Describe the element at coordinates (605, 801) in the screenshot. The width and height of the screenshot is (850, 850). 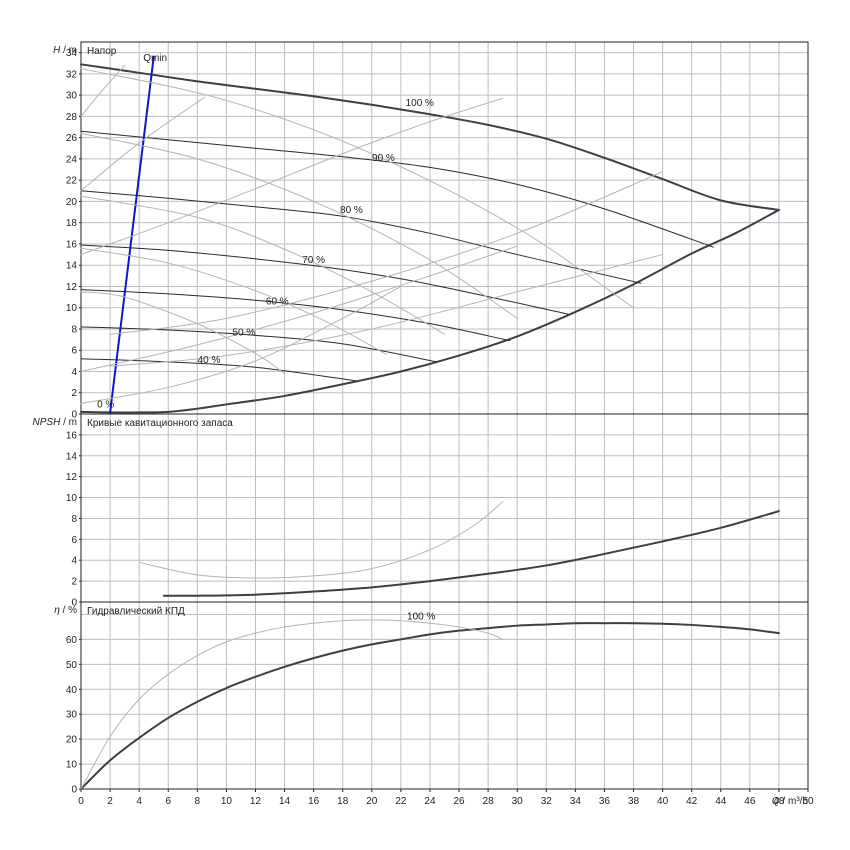
I see `xtick-label: 36` at that location.